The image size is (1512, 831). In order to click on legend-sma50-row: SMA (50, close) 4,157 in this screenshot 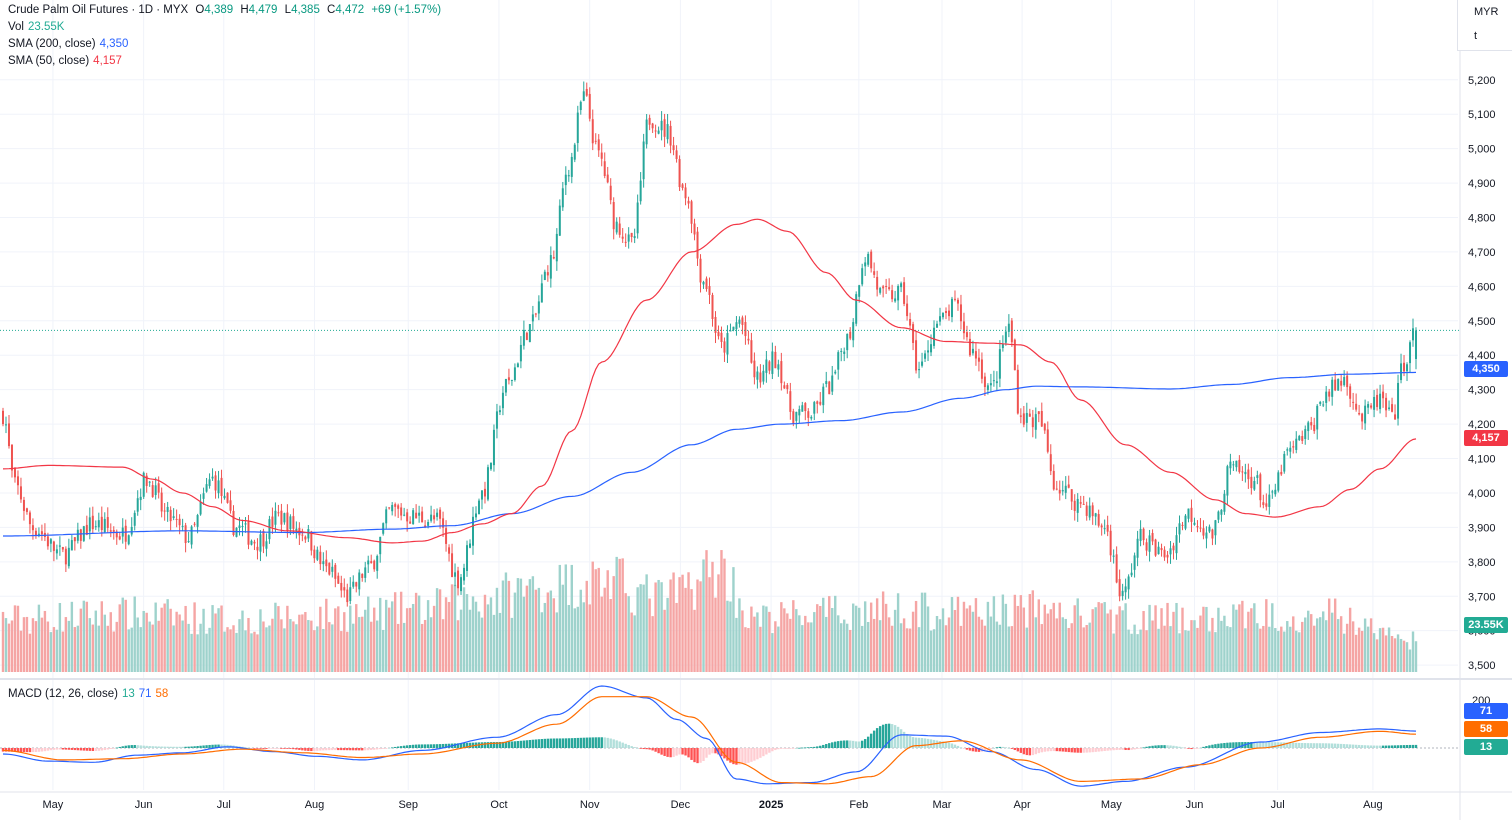, I will do `click(65, 61)`.